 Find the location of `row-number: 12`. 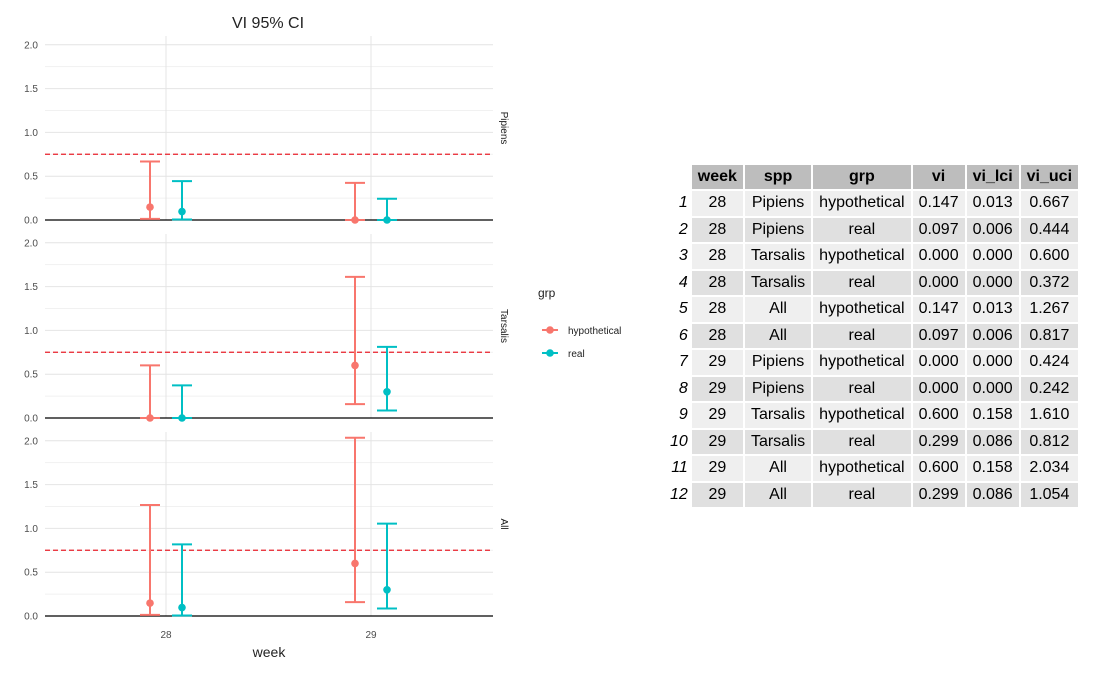

row-number: 12 is located at coordinates (679, 494).